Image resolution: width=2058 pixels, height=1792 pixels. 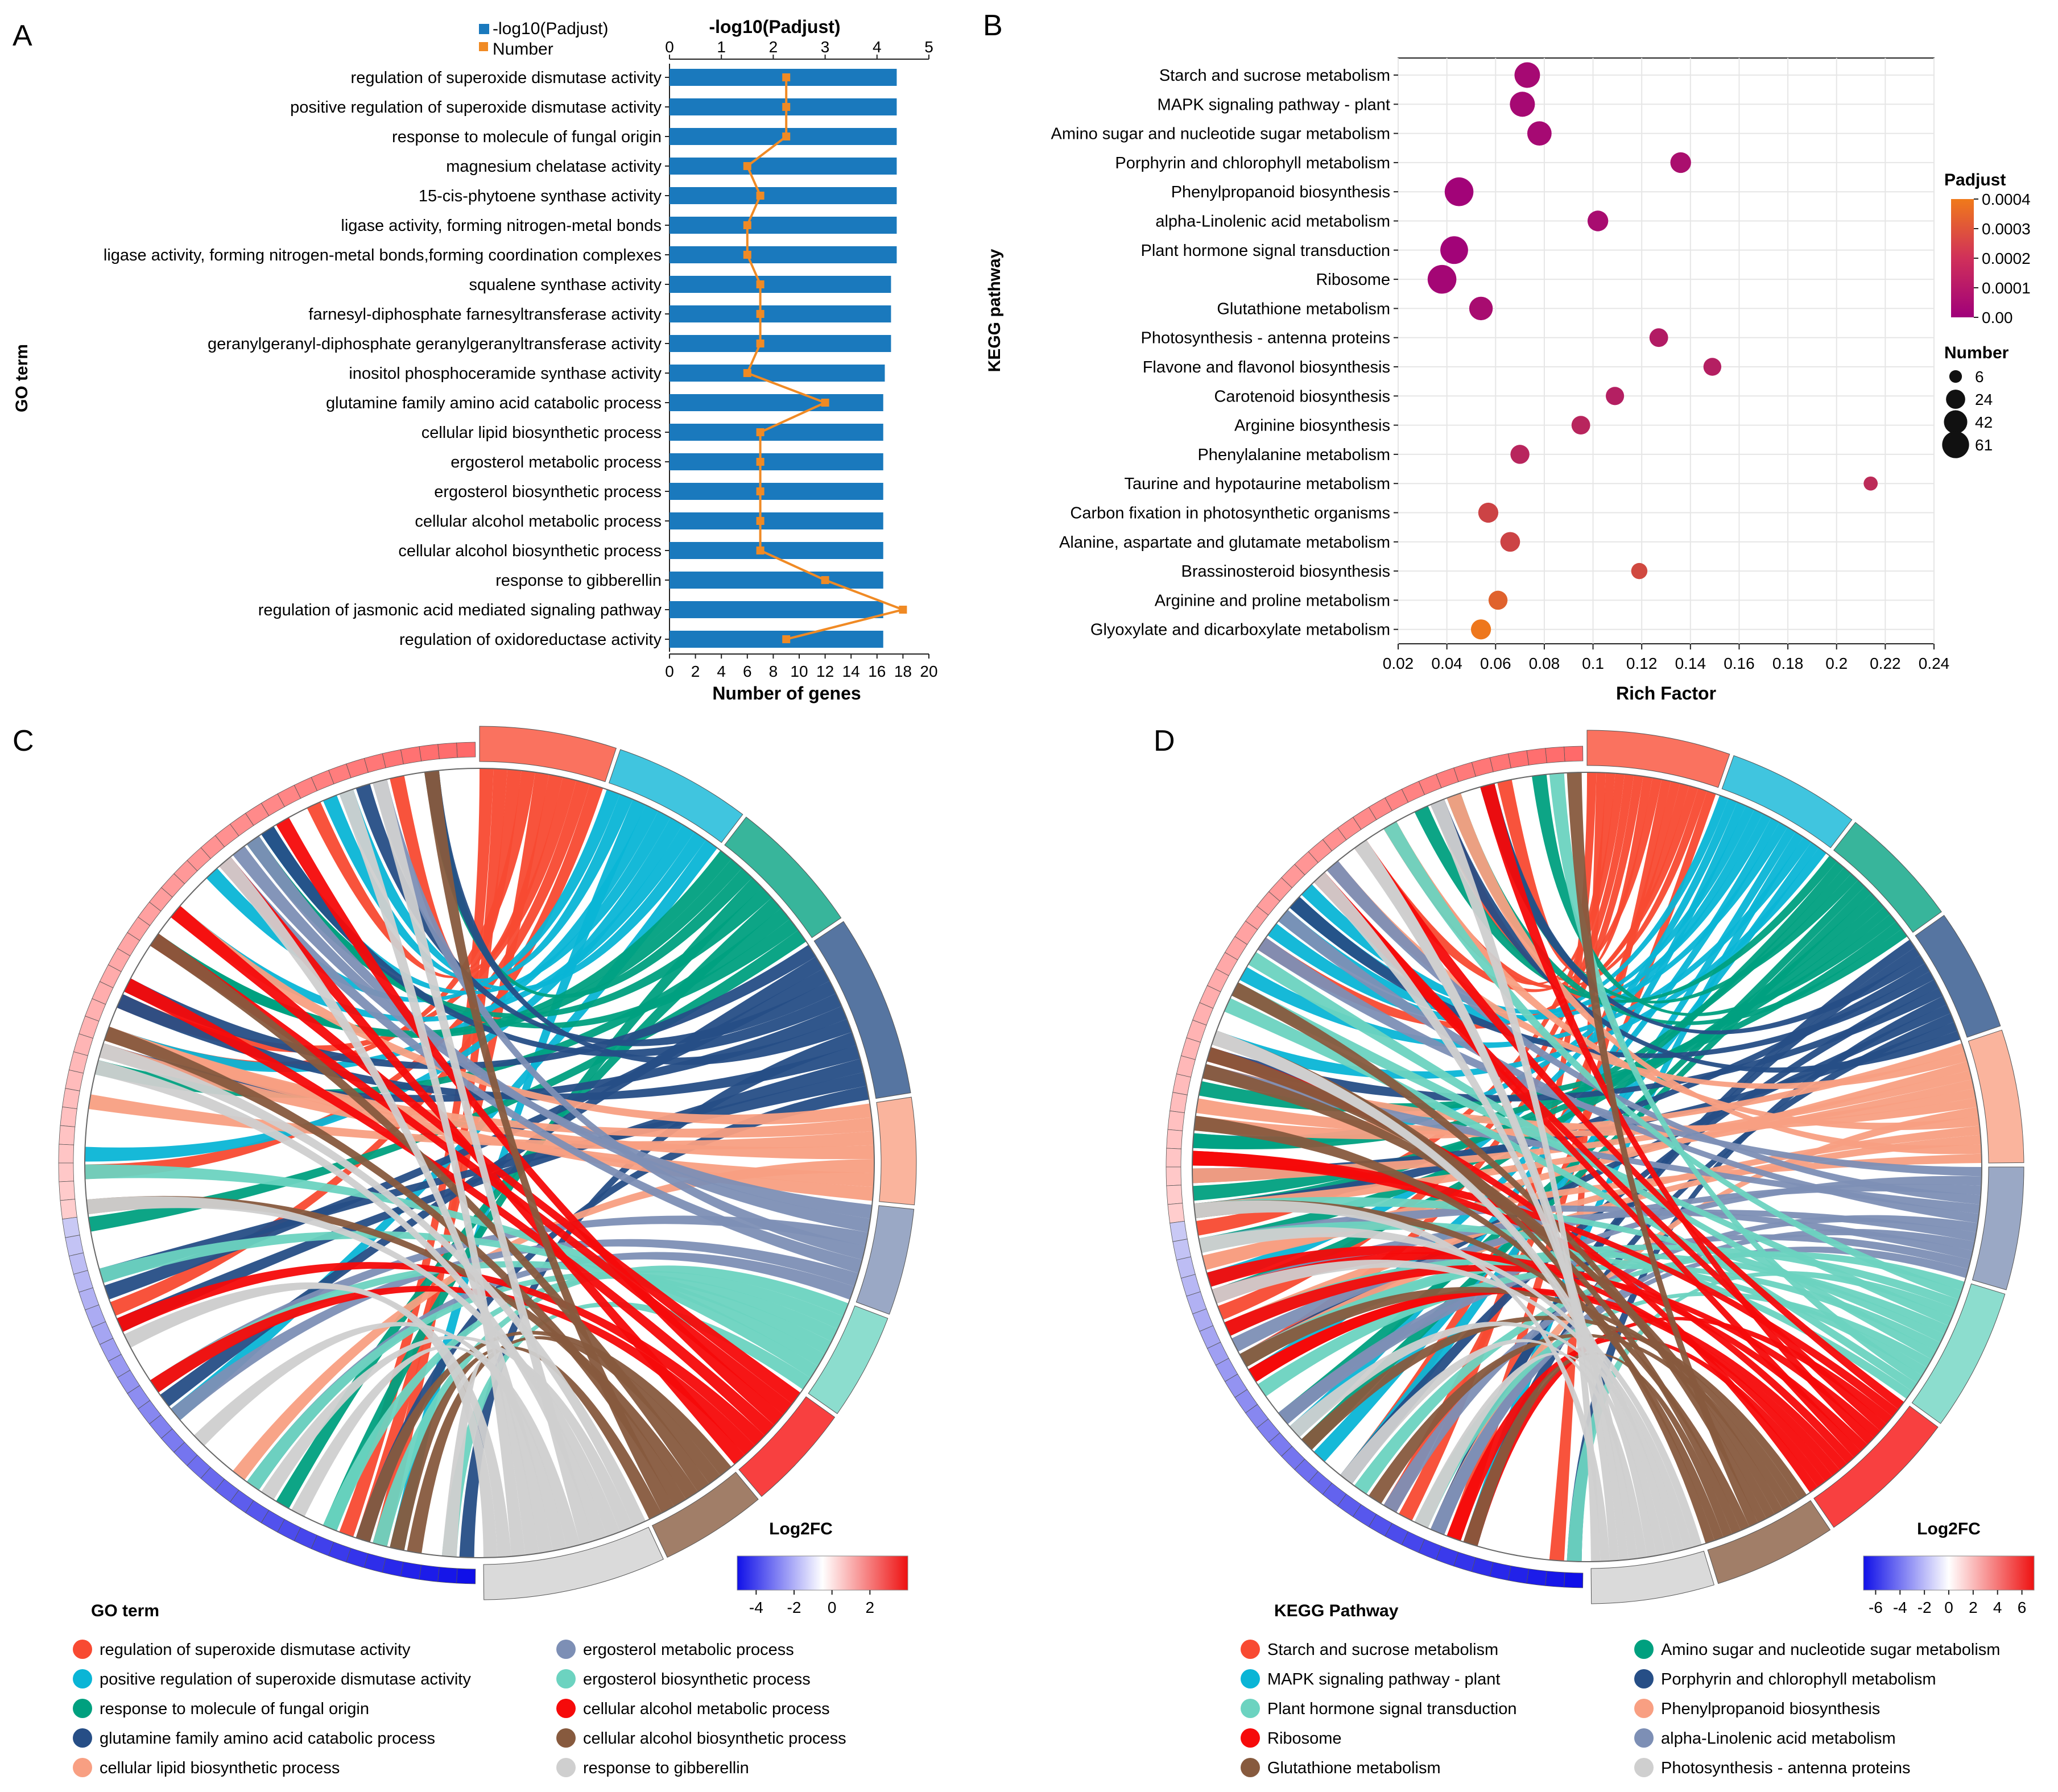 I want to click on legend-label: Glutathione metabolism, so click(x=1354, y=1768).